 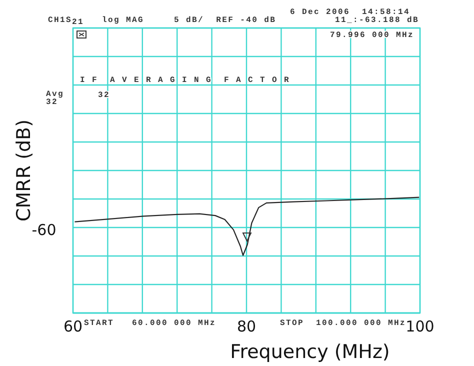 I want to click on text: 11_:-63.188 dB, so click(x=377, y=20).